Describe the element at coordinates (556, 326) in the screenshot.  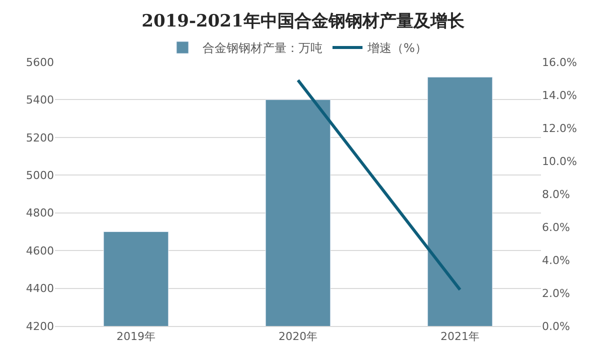
I see `y2-tick-label: 0.0%` at that location.